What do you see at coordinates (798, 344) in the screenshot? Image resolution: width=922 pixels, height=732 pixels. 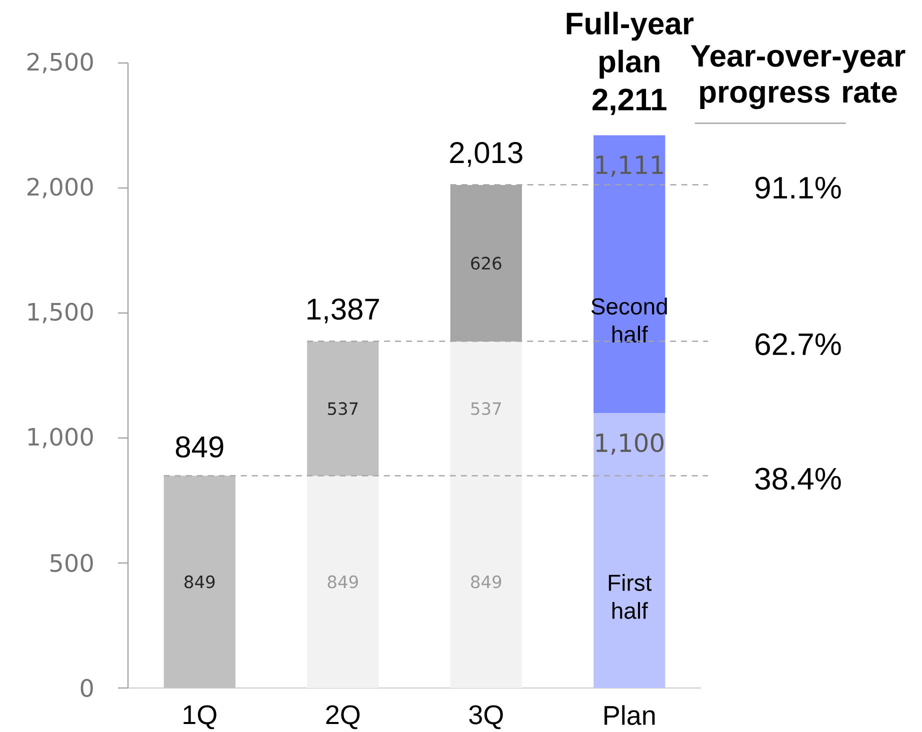 I see `text: 62.7%` at bounding box center [798, 344].